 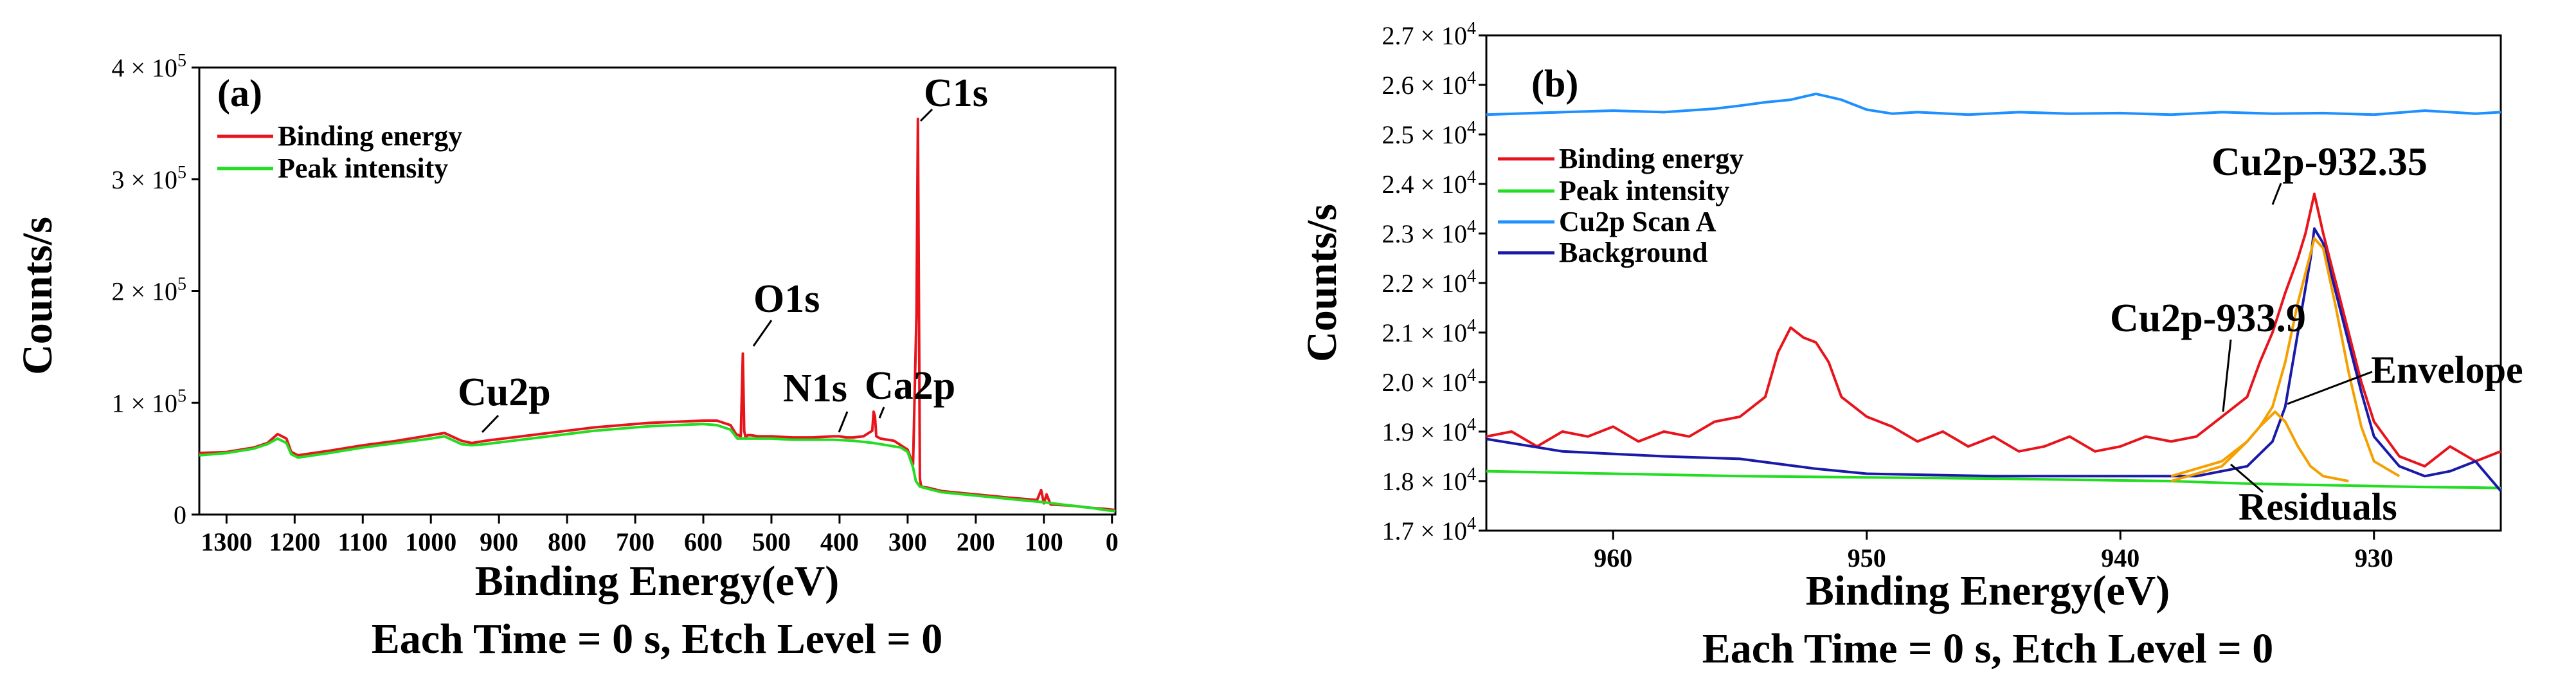 I want to click on chart-b-y-tick-label: 2.0 × 10⁴, so click(x=1429, y=381).